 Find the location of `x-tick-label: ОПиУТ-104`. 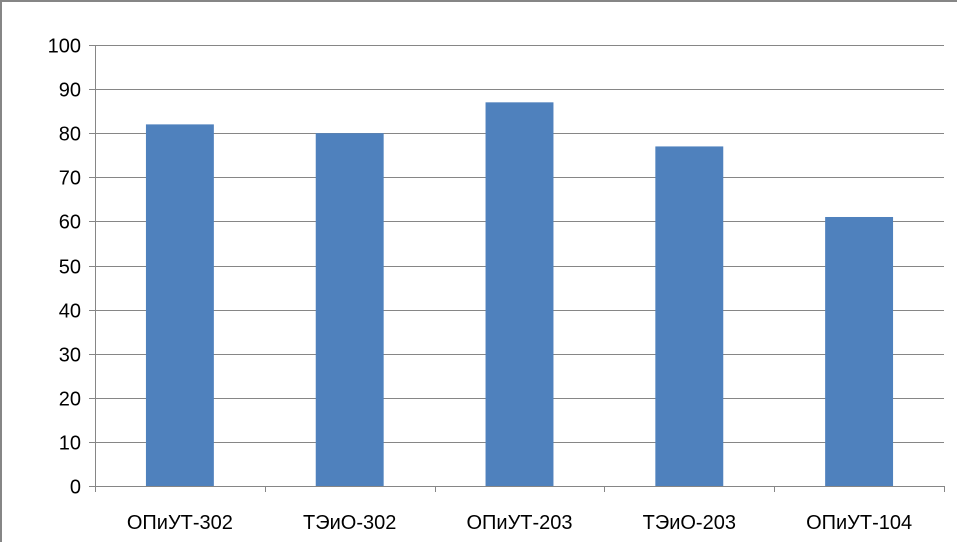

x-tick-label: ОПиУТ-104 is located at coordinates (859, 523).